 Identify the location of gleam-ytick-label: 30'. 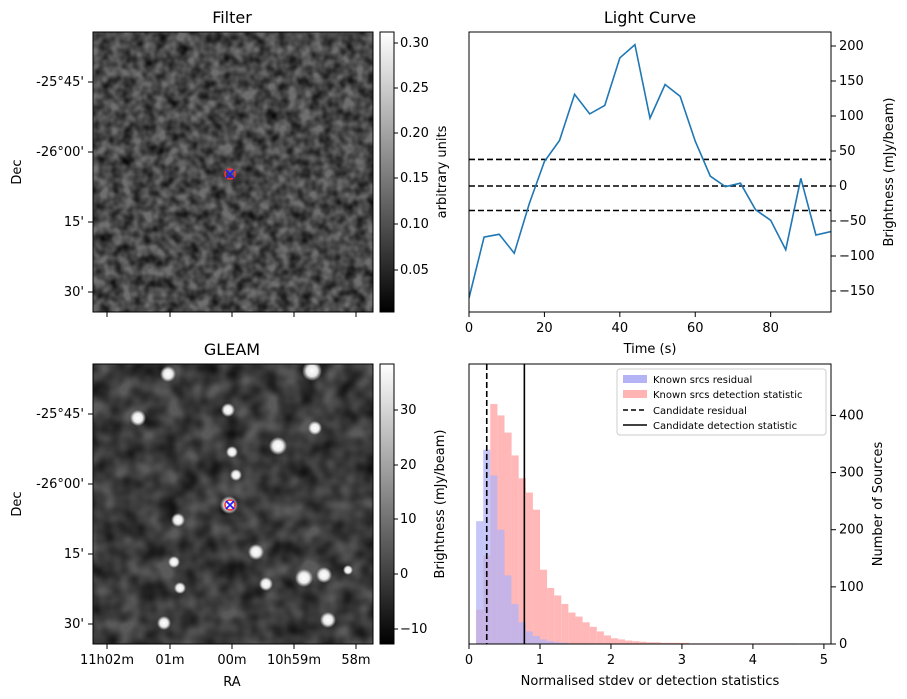
(74, 624).